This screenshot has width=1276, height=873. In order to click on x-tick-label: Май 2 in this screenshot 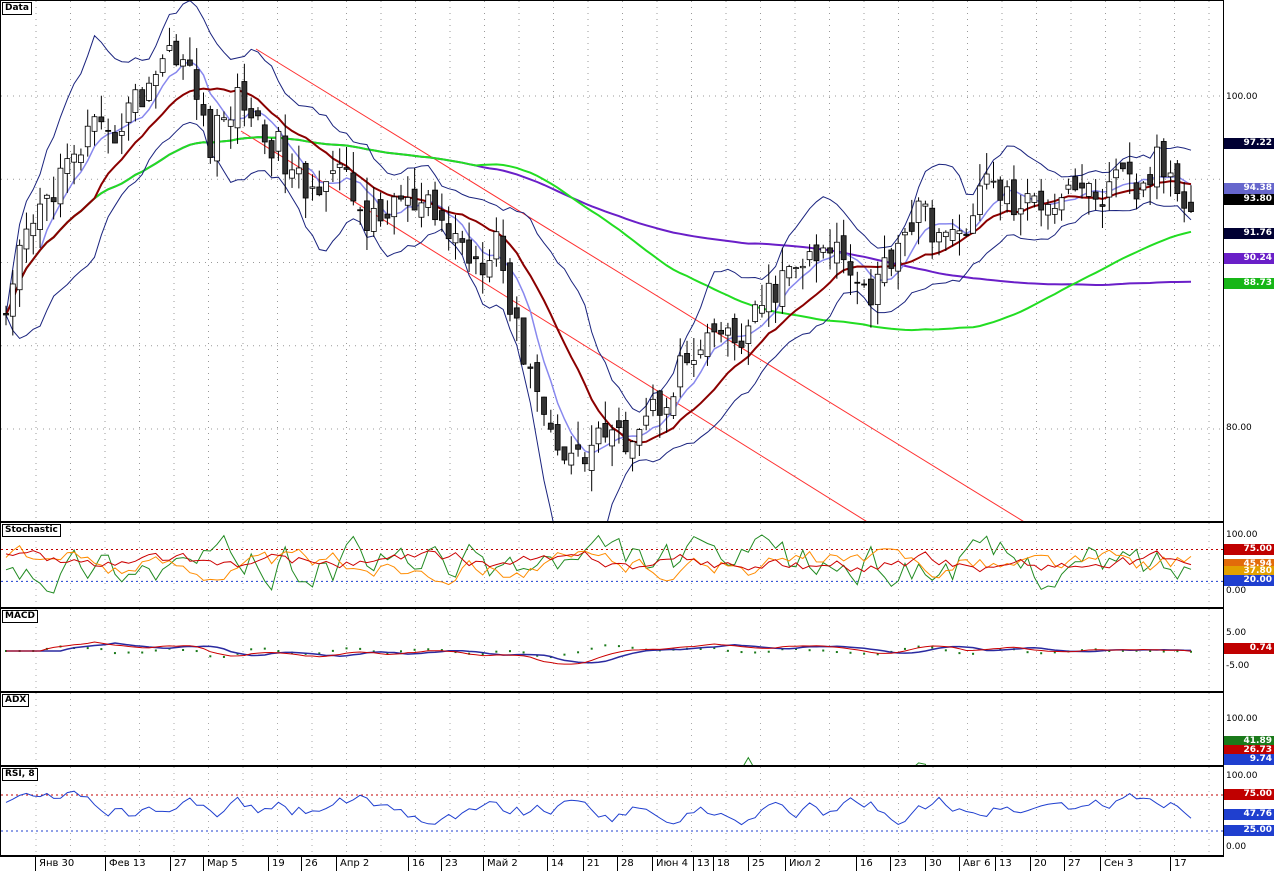, I will do `click(500, 864)`.